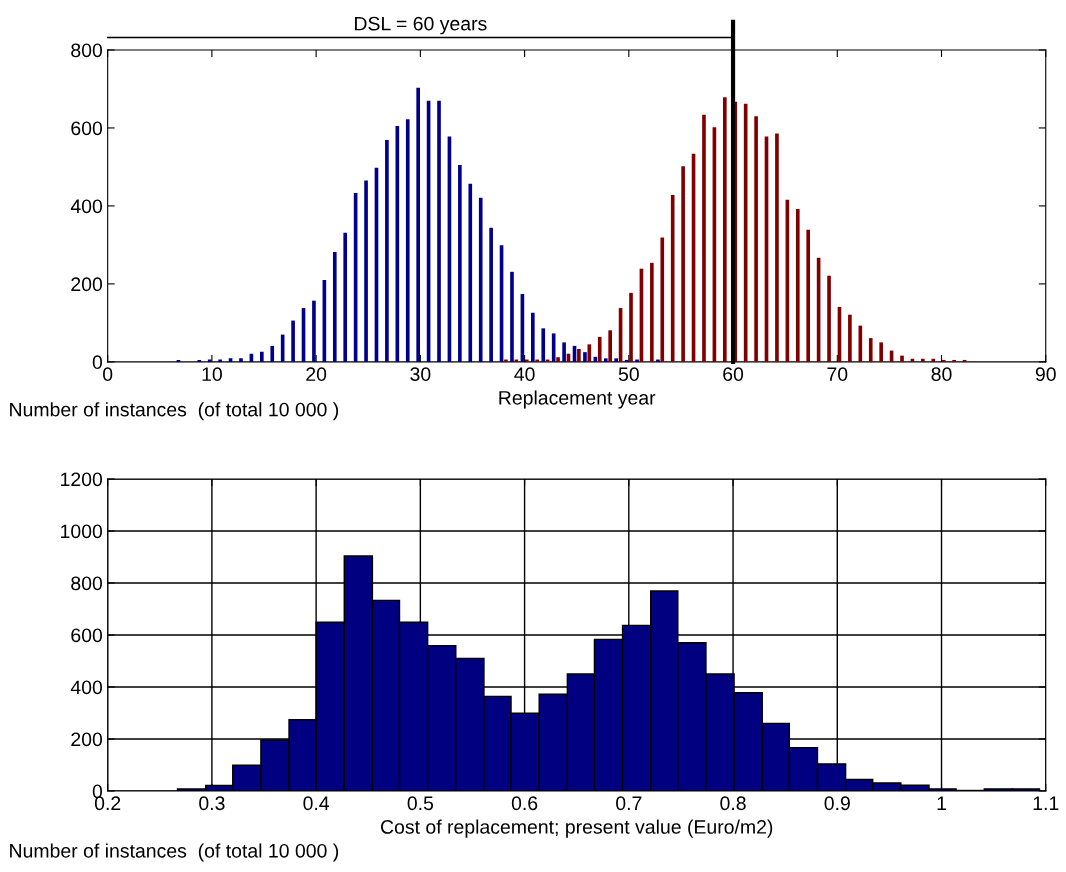 The width and height of the screenshot is (1066, 872). I want to click on x-tick-label: 60, so click(733, 374).